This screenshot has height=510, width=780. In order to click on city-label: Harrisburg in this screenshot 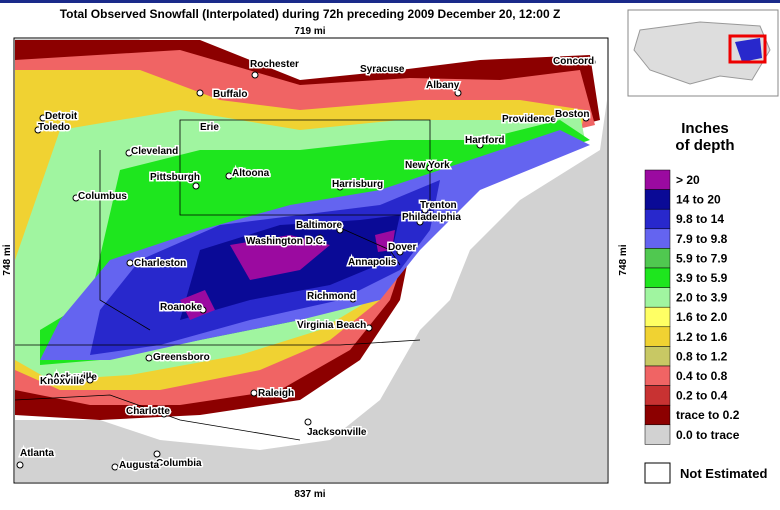, I will do `click(357, 184)`.